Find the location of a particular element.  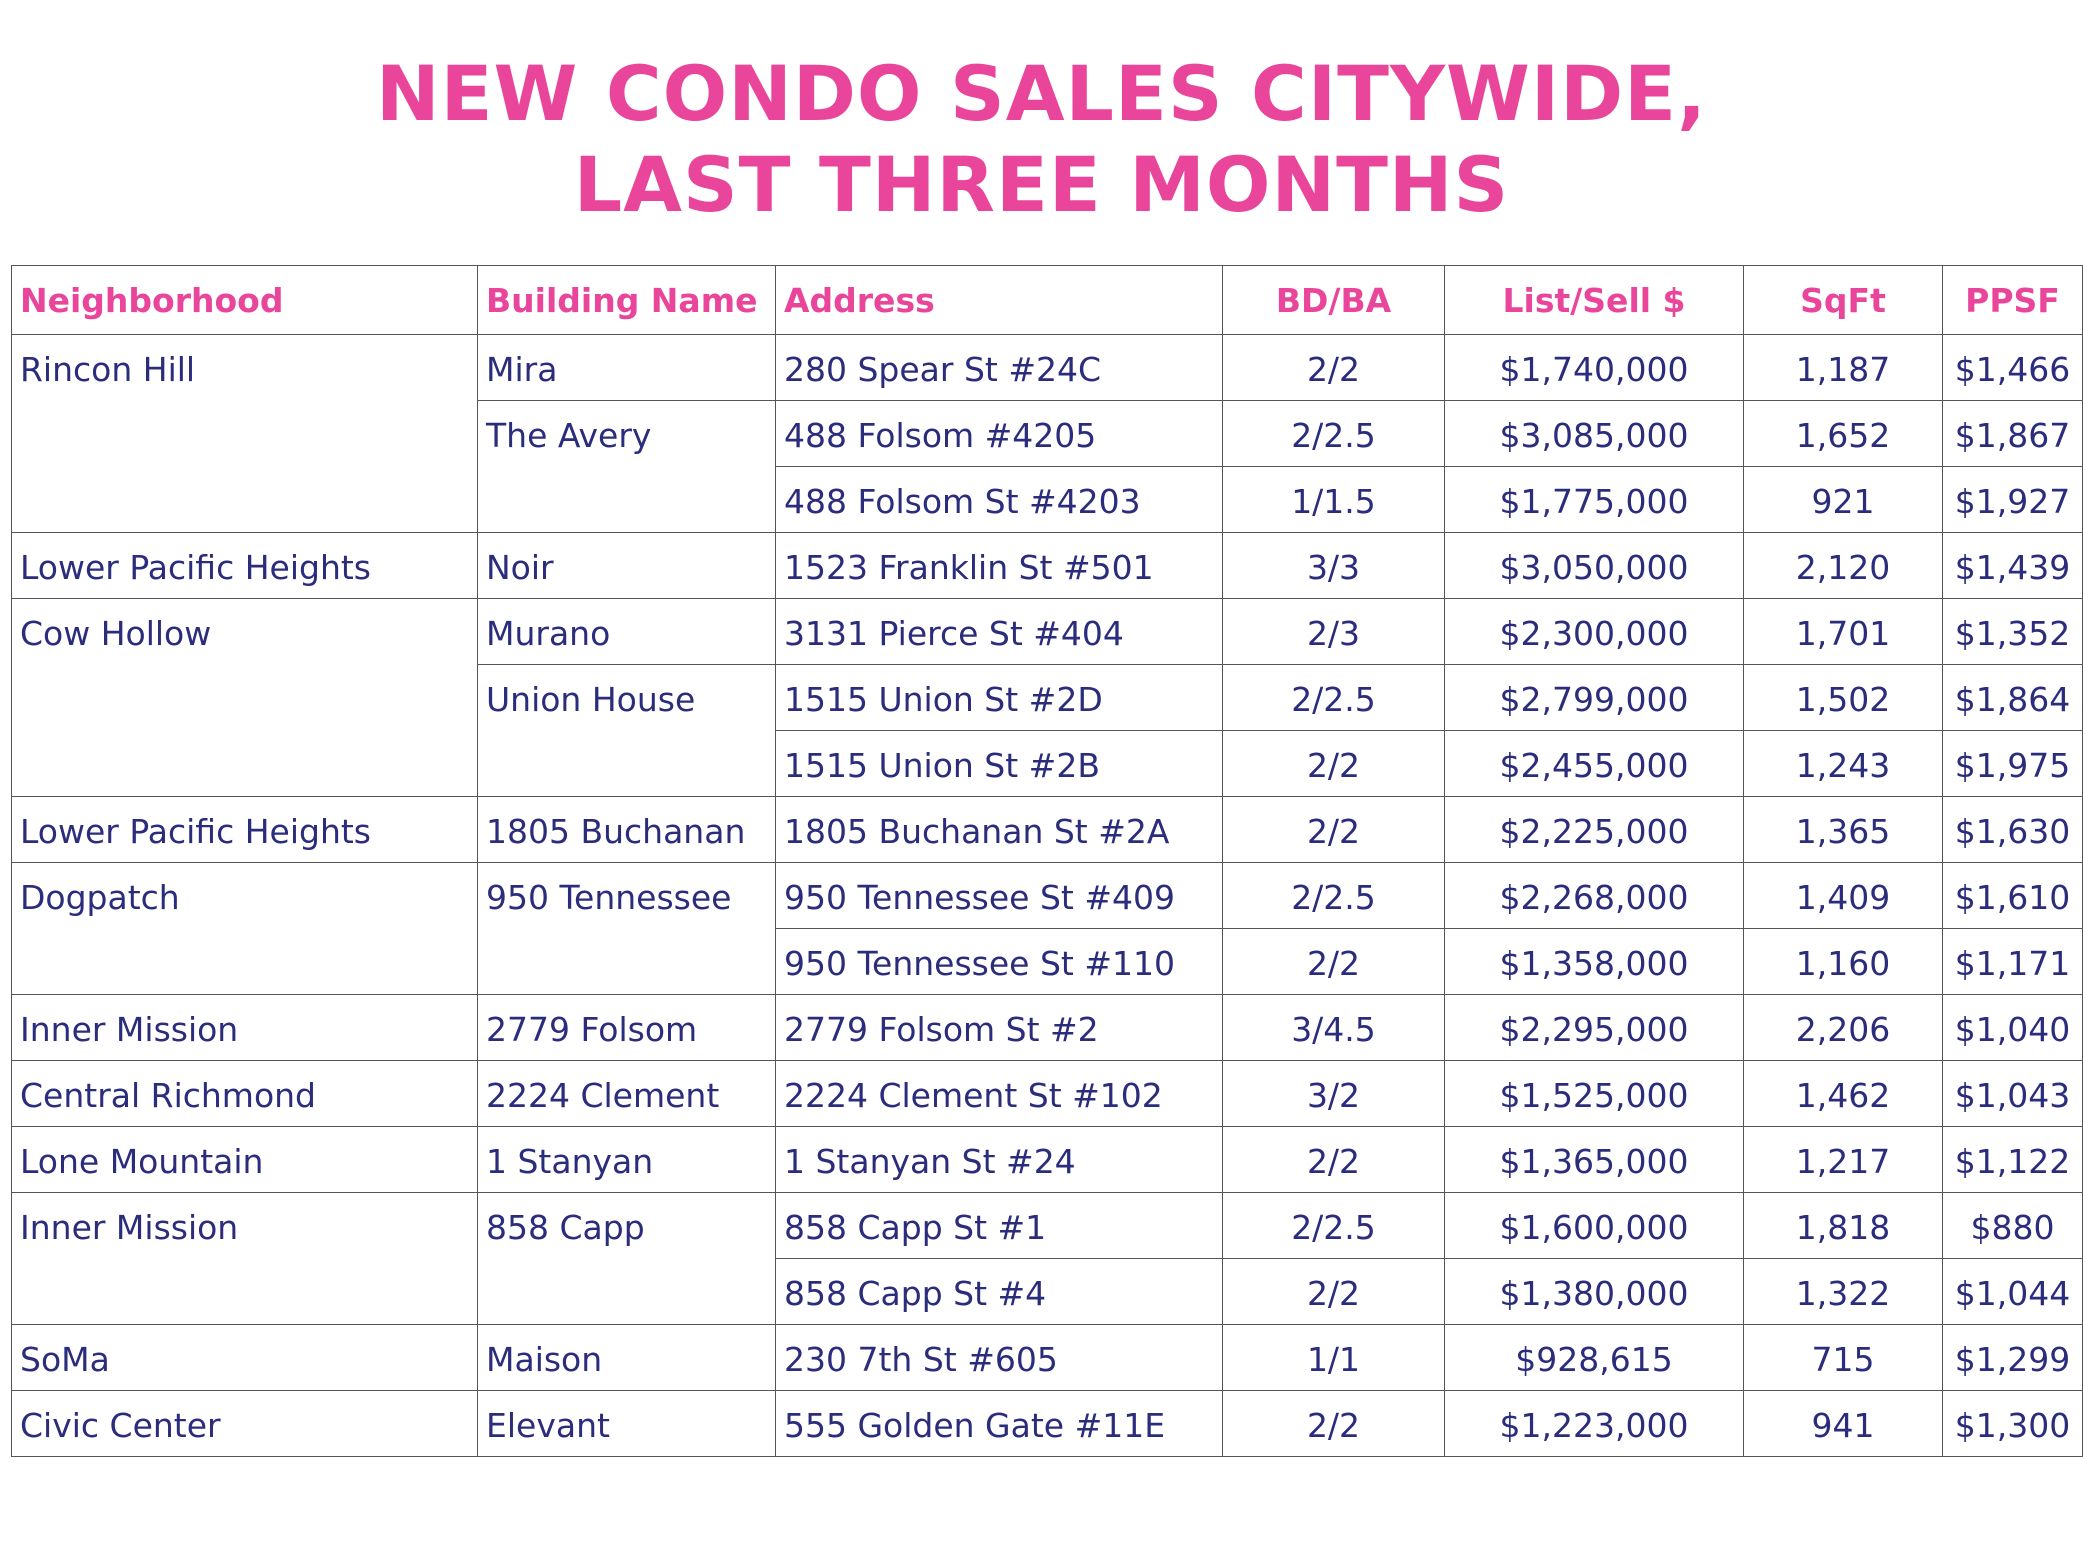

neighborhood-cell: Central Richmond is located at coordinates (244, 1093).